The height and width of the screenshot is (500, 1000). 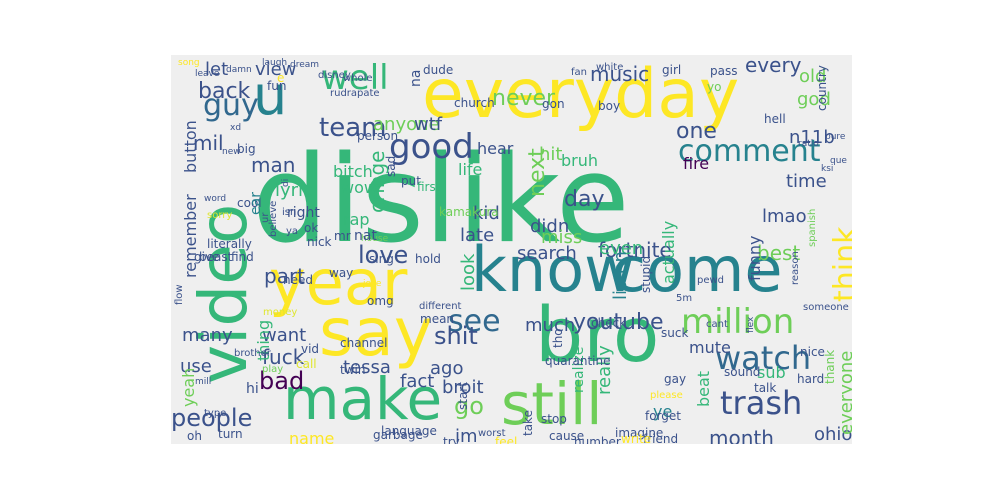 What do you see at coordinates (411, 181) in the screenshot?
I see `word-184: put` at bounding box center [411, 181].